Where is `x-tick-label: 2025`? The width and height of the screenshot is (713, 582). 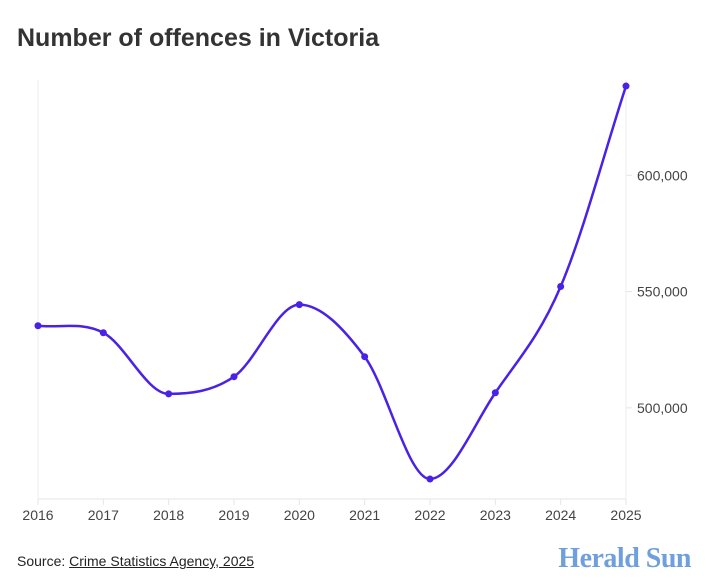
x-tick-label: 2025 is located at coordinates (625, 515).